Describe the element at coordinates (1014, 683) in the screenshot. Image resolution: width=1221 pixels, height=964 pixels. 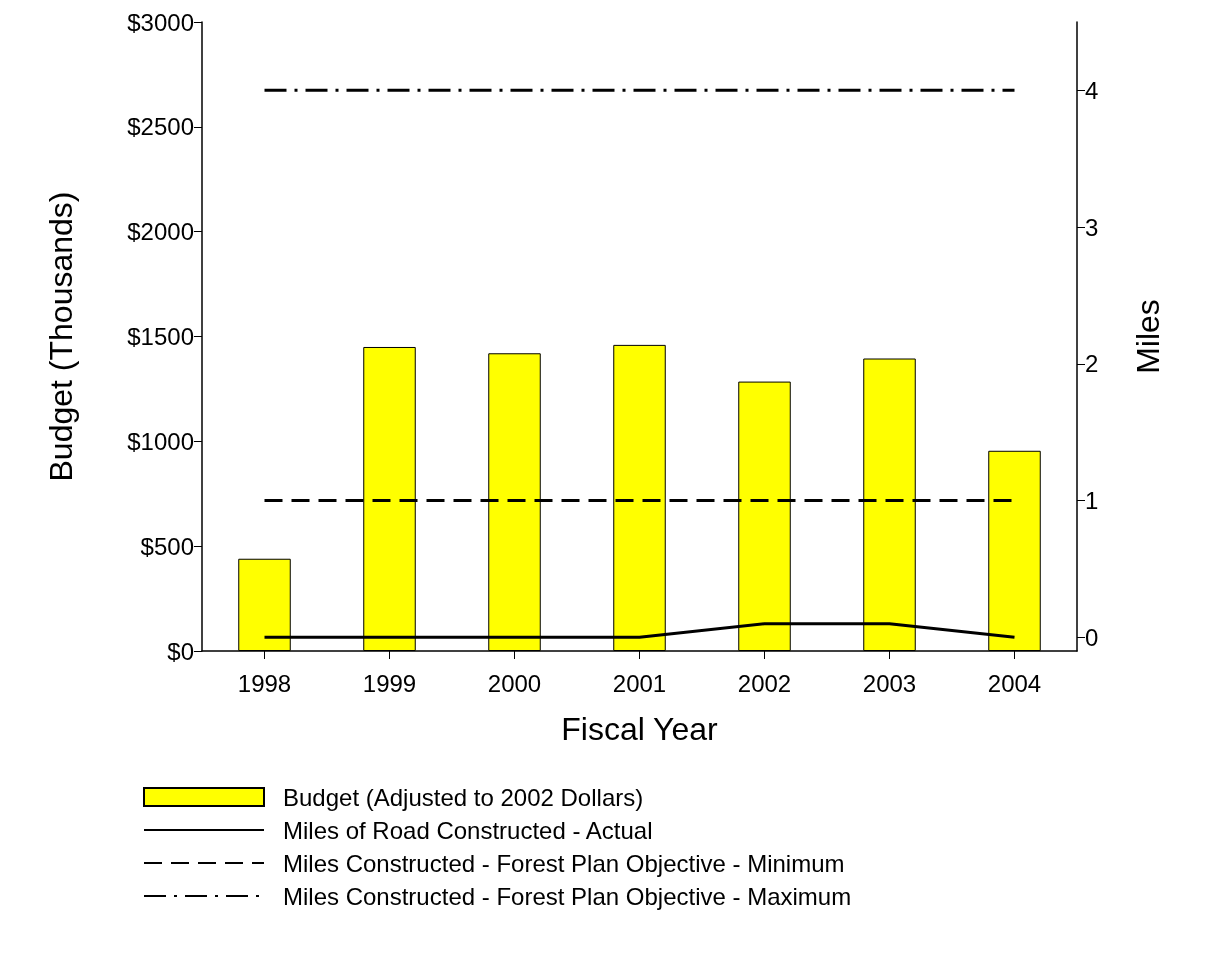
I see `x-tick-label: 2004` at that location.